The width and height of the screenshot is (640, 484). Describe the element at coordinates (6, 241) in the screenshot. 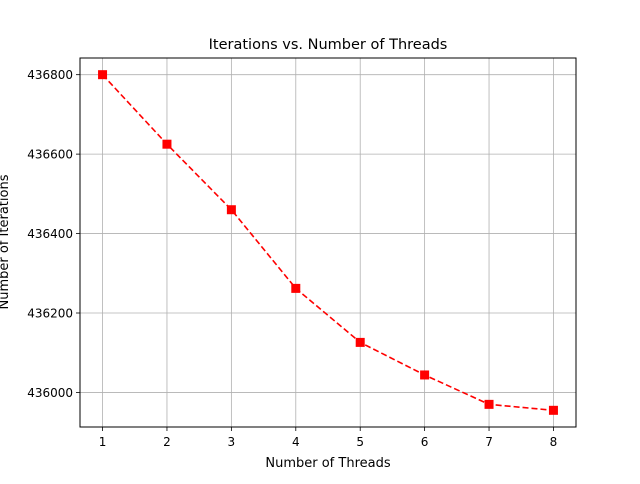

I see `y-axis-label: Number of Iterations` at that location.